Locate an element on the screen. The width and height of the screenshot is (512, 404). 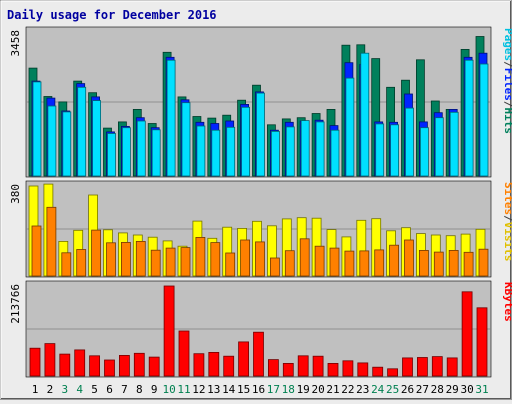
panel-legend: Sites/Visits is located at coordinates (507, 222).